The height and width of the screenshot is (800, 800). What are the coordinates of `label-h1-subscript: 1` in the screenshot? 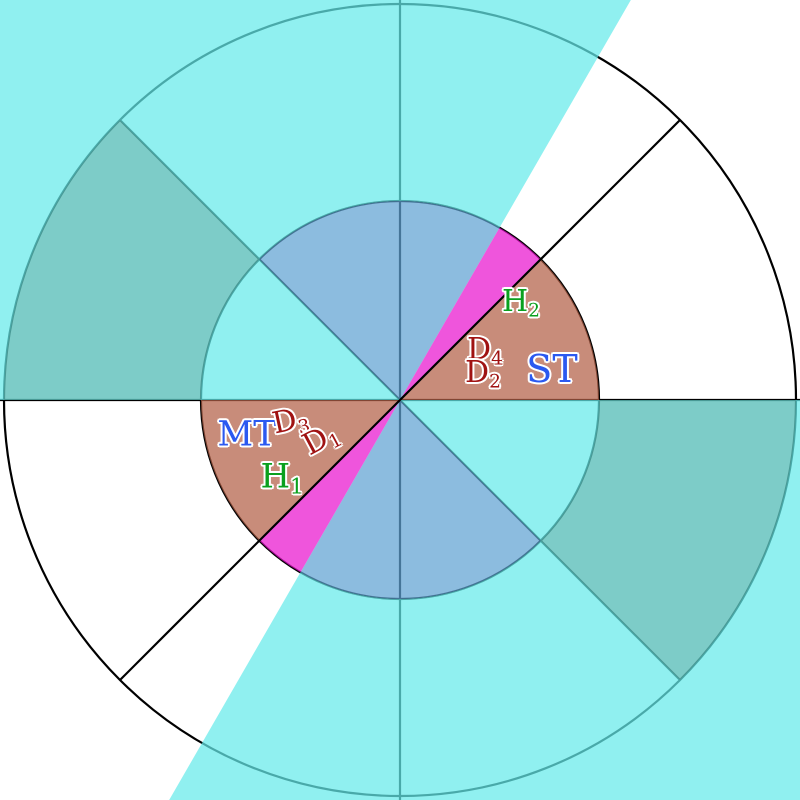 It's located at (297, 486).